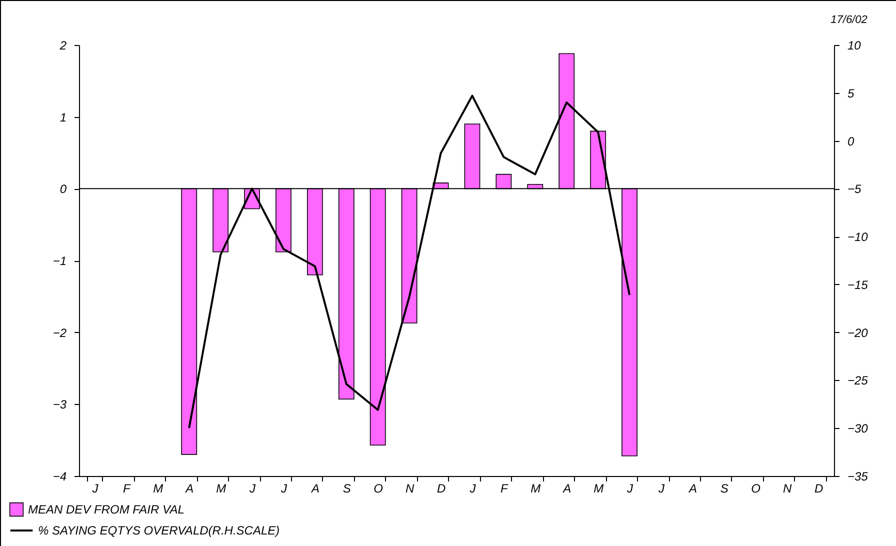  What do you see at coordinates (858, 237) in the screenshot?
I see `y2-tick-label: −10` at bounding box center [858, 237].